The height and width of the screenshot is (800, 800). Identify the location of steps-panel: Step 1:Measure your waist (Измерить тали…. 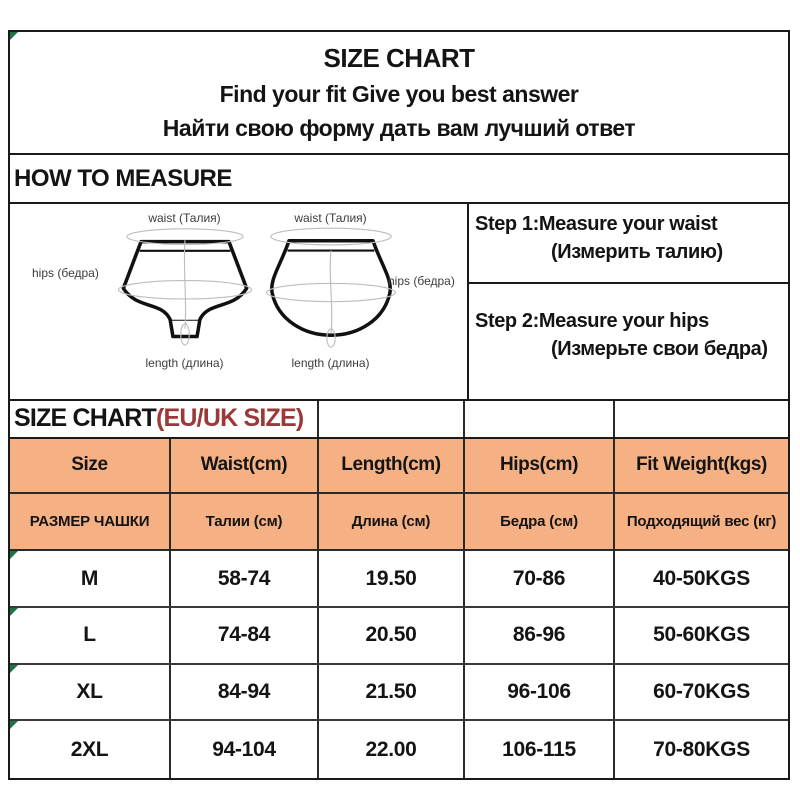
(627, 302).